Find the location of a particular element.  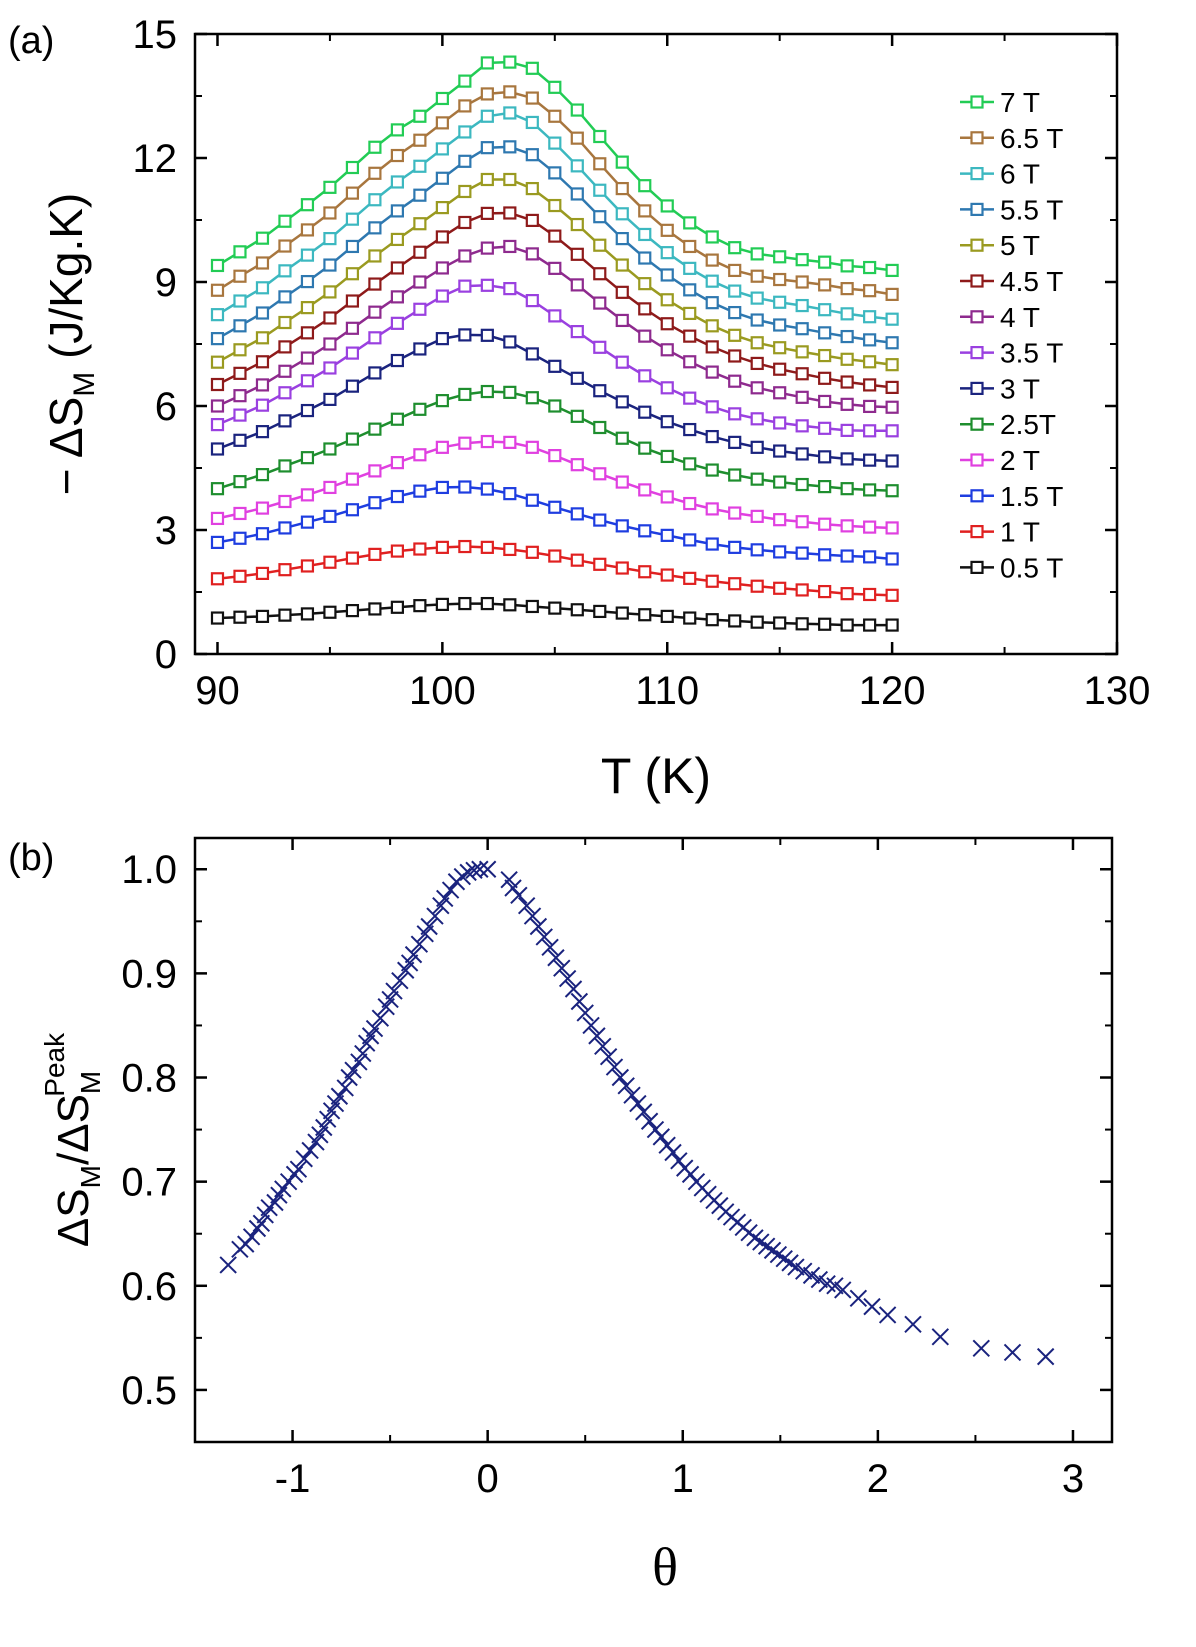

legend-item: 6.5 T is located at coordinates (1011, 138).